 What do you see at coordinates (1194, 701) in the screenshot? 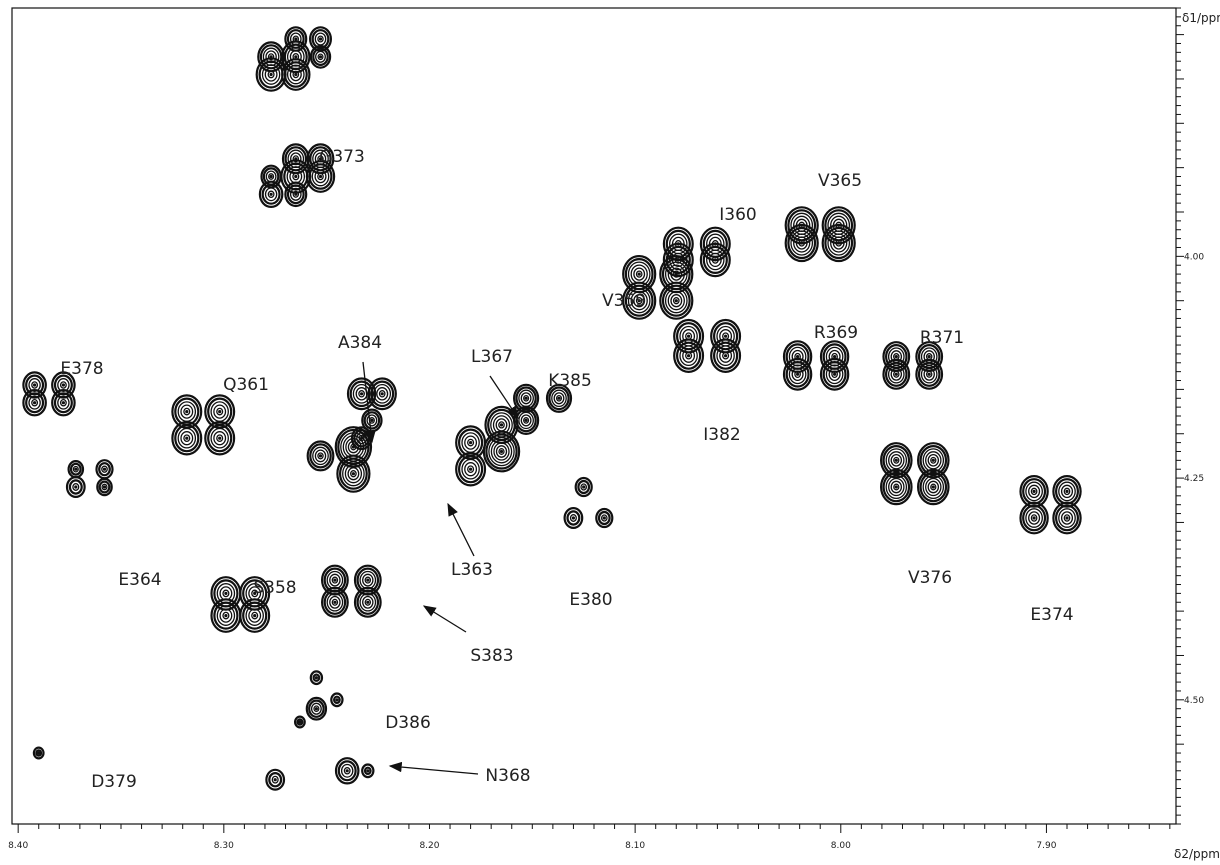
I see `y-tick-label: 4.50` at bounding box center [1194, 701].